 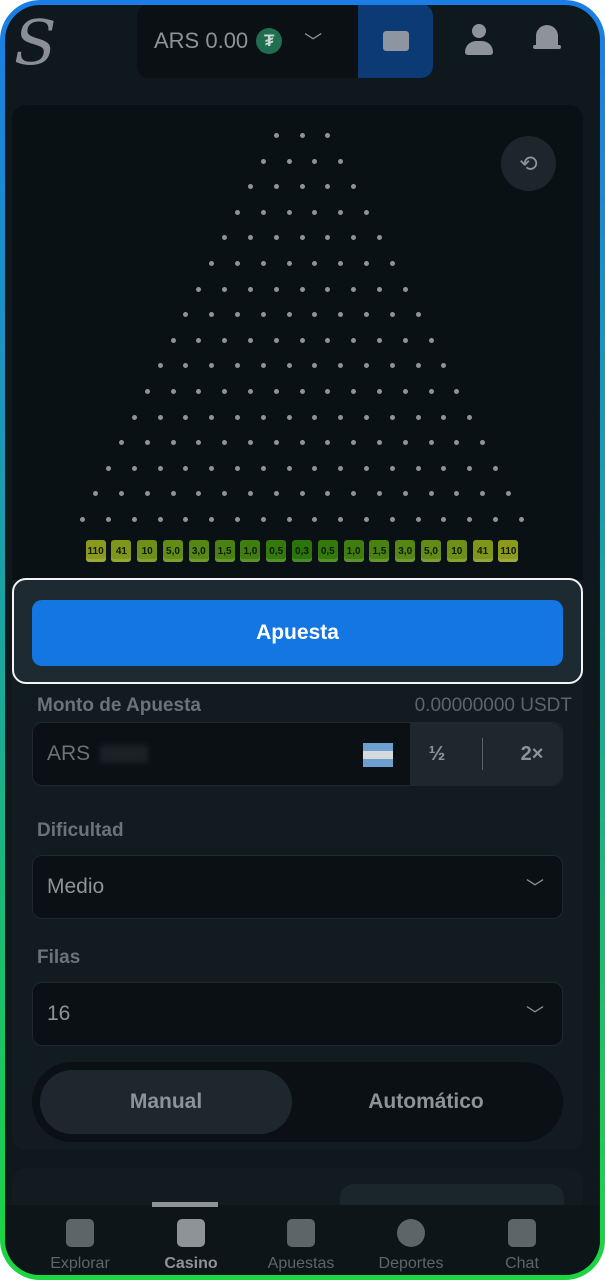 I want to click on nav-label: Chat, so click(x=522, y=1263).